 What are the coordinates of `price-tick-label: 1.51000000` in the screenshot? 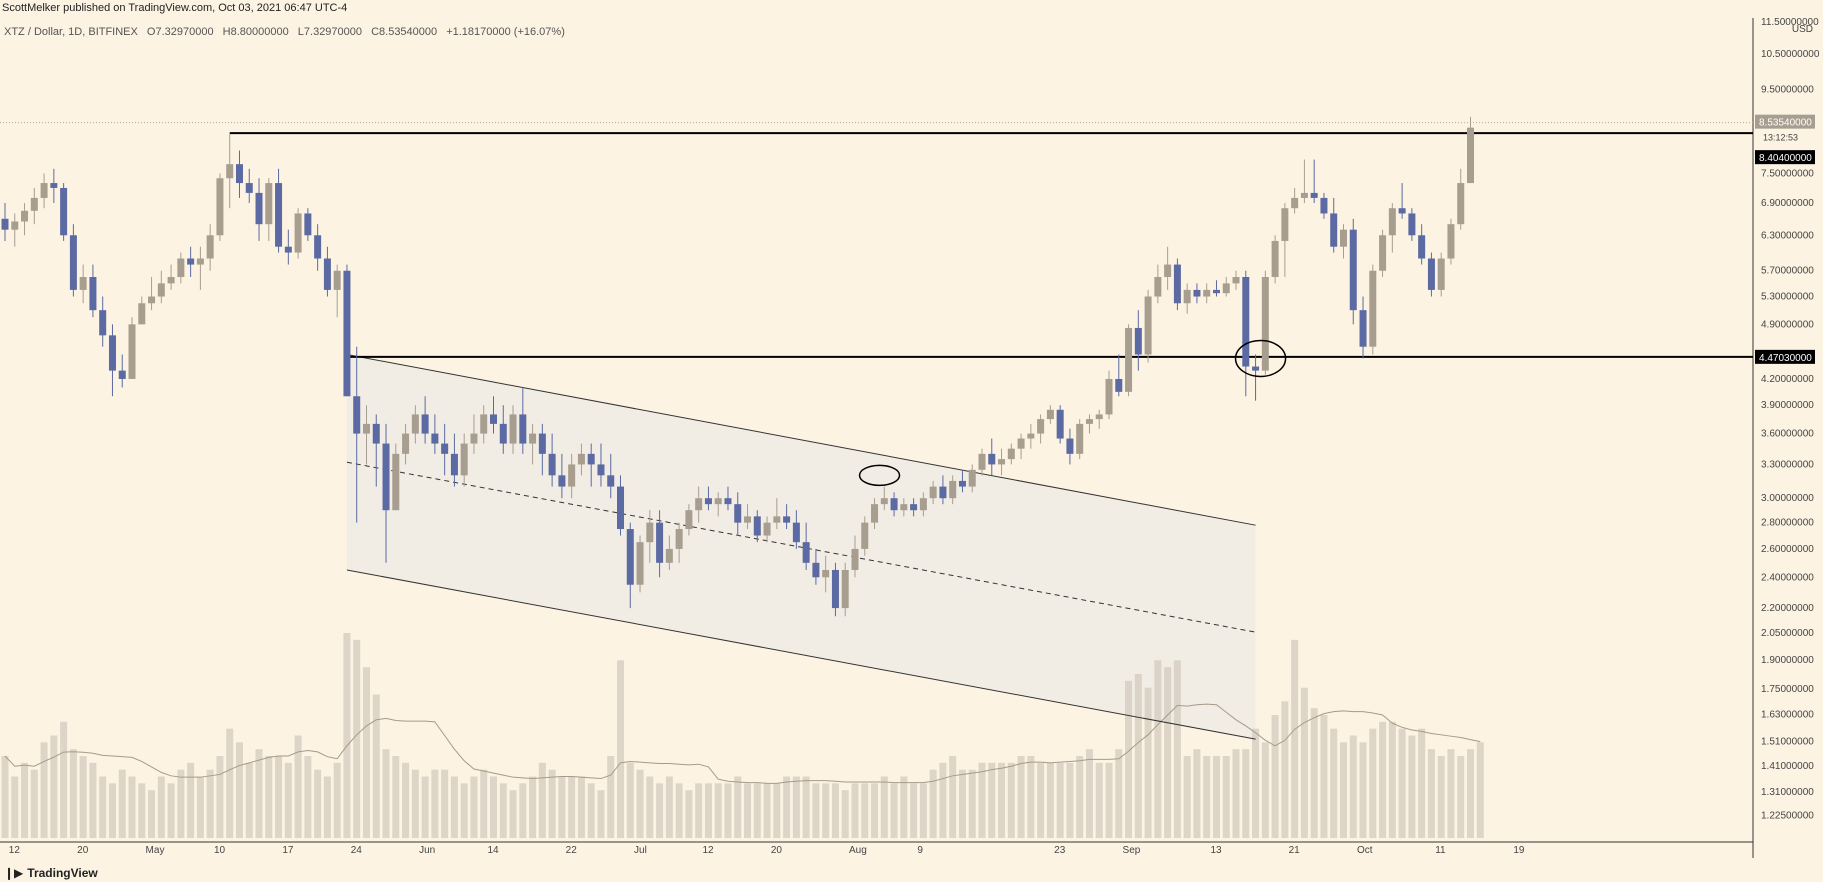 It's located at (1787, 741).